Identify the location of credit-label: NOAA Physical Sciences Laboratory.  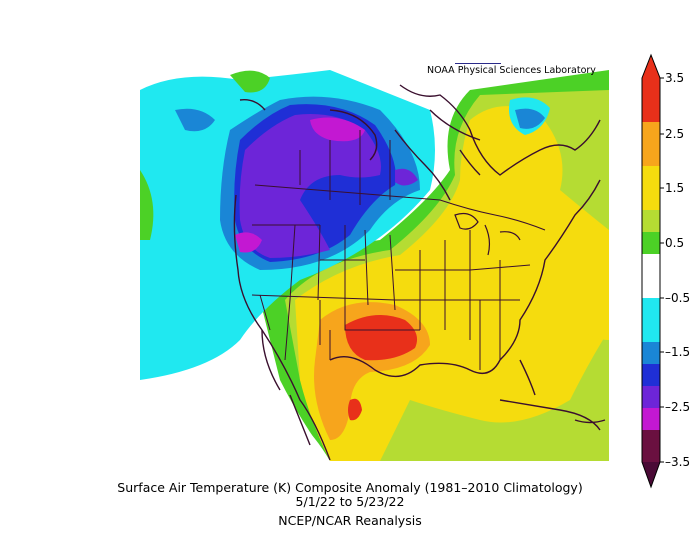
(511, 70).